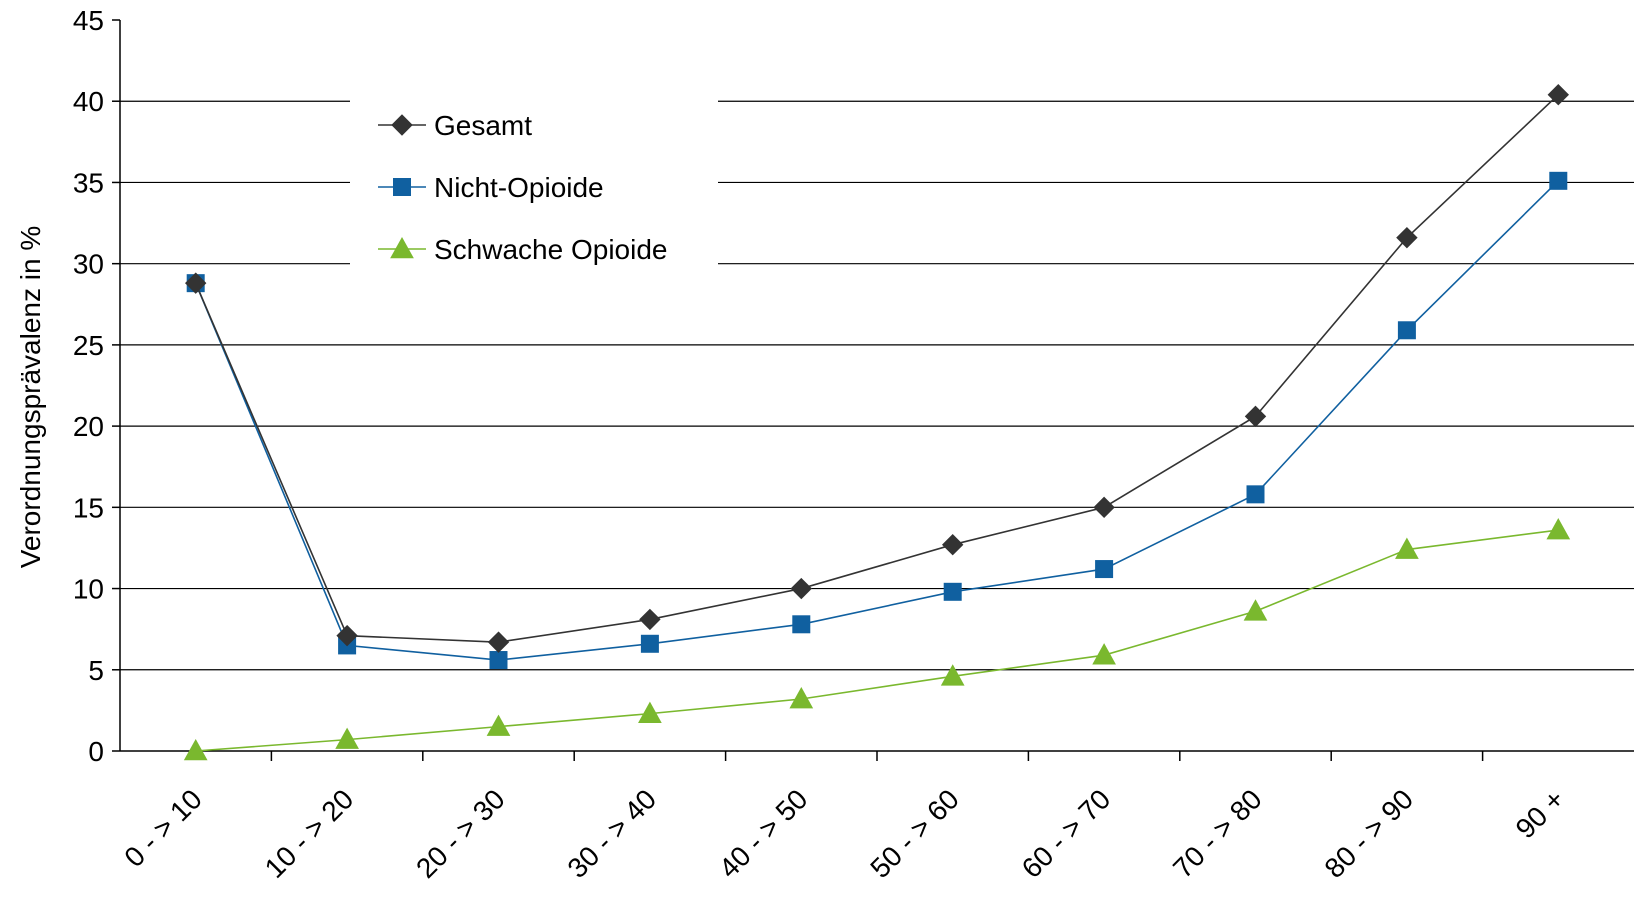 The width and height of the screenshot is (1634, 924). I want to click on legend-item: Nicht-Opioide, so click(491, 187).